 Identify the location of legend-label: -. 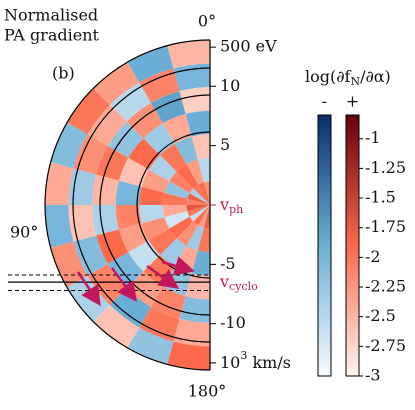
(324, 101).